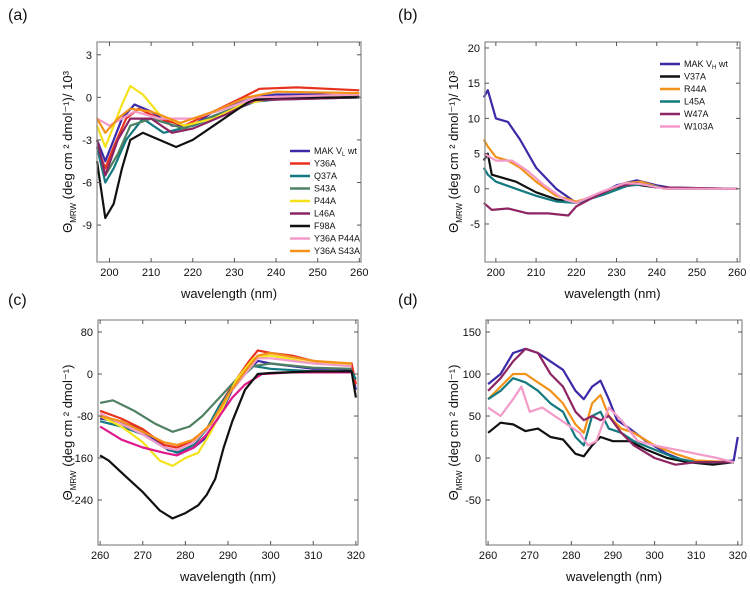  I want to click on legend-name: L46A, so click(324, 214).